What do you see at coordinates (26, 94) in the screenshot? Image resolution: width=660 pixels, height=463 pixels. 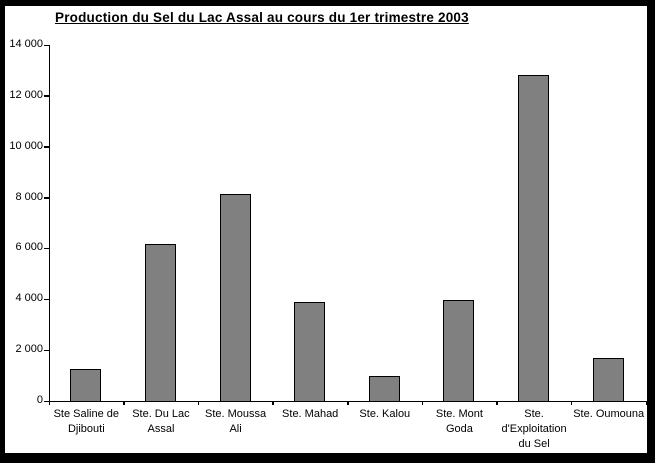 I see `y-tick-label: 12 000` at bounding box center [26, 94].